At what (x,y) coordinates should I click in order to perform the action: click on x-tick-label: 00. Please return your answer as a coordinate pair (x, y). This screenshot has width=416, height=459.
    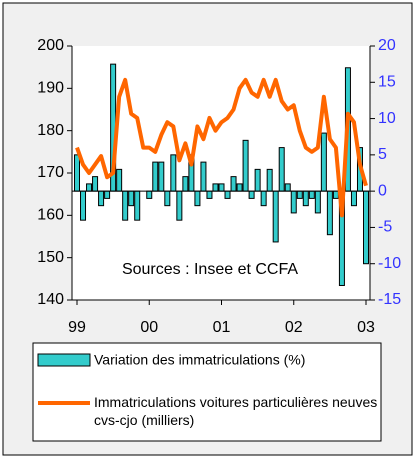
    Looking at the image, I should click on (149, 327).